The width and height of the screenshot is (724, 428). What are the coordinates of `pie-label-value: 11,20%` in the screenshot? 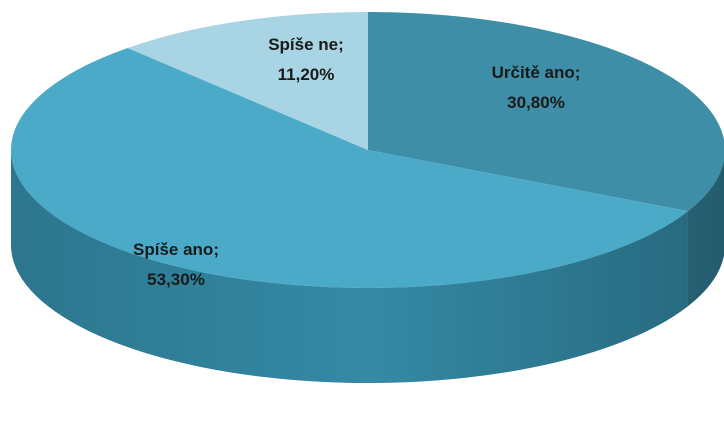 It's located at (306, 74).